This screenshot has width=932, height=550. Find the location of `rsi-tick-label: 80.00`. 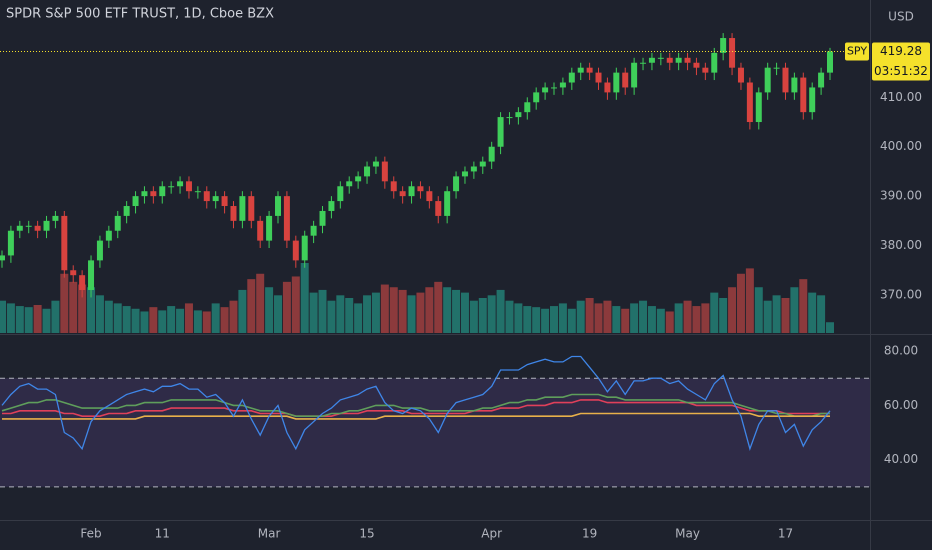

rsi-tick-label: 80.00 is located at coordinates (901, 351).